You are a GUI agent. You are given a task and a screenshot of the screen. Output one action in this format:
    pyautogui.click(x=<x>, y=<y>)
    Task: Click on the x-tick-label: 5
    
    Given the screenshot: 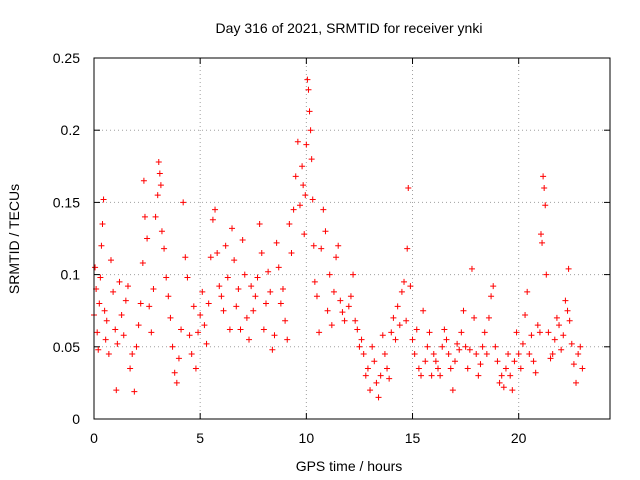 What is the action you would take?
    pyautogui.click(x=200, y=438)
    